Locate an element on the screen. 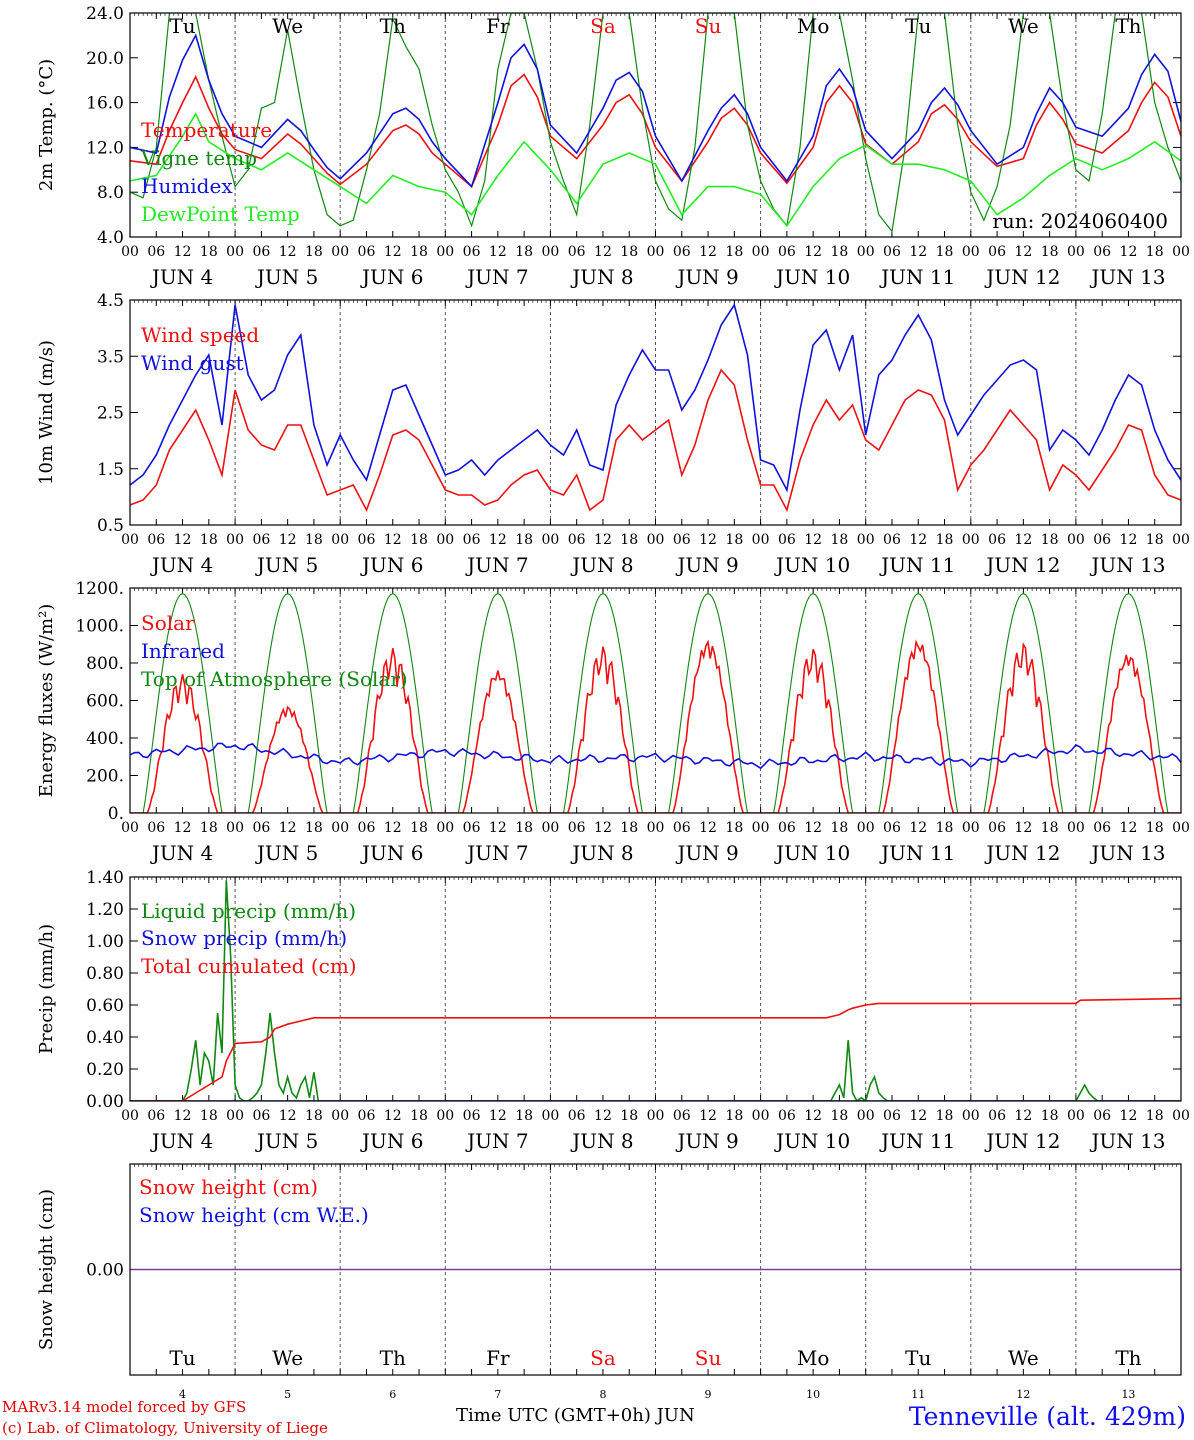  series-toa-solar is located at coordinates (655, 702).